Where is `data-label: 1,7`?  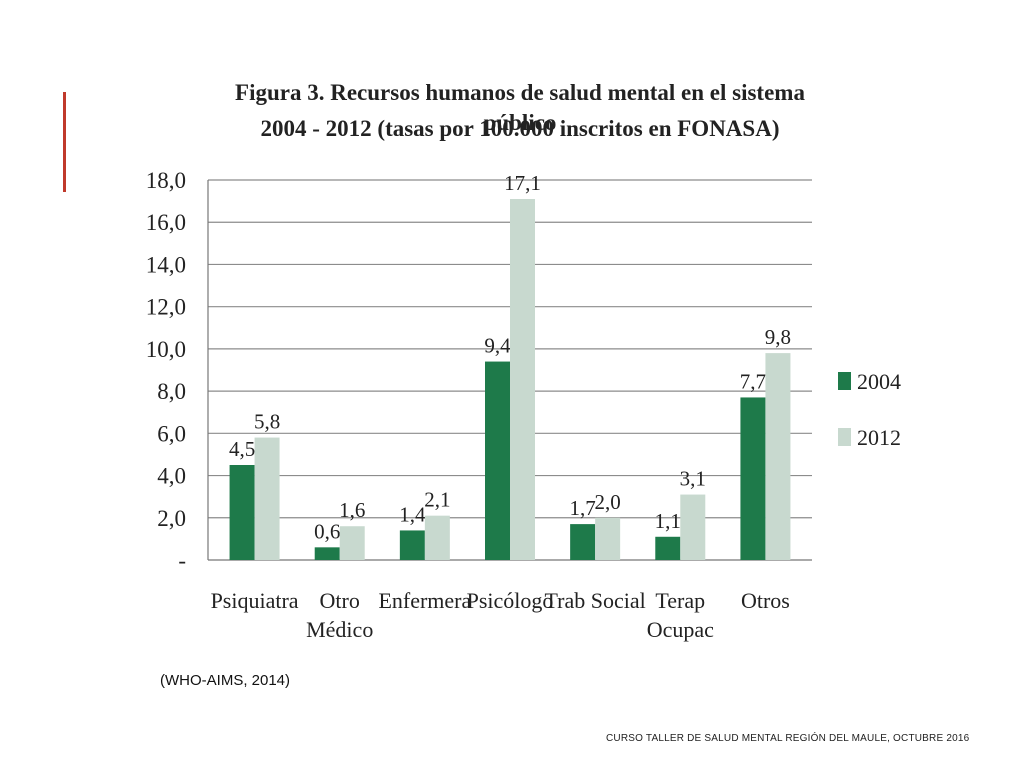 data-label: 1,7 is located at coordinates (583, 508).